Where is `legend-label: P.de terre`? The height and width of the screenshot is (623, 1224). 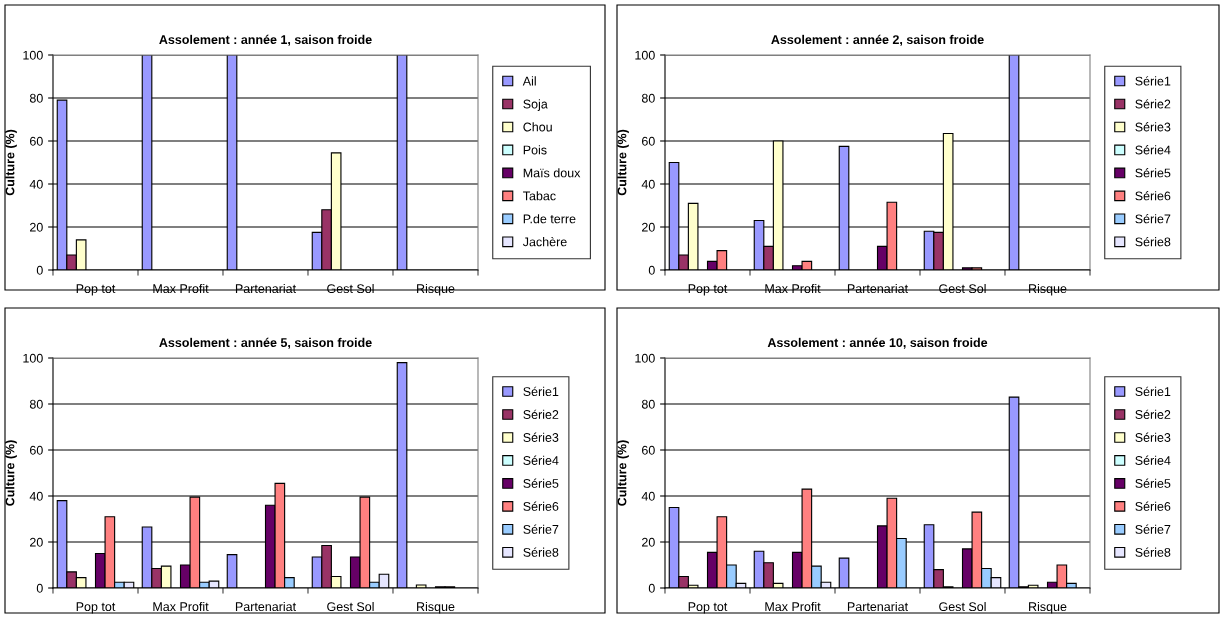
legend-label: P.de terre is located at coordinates (549, 219).